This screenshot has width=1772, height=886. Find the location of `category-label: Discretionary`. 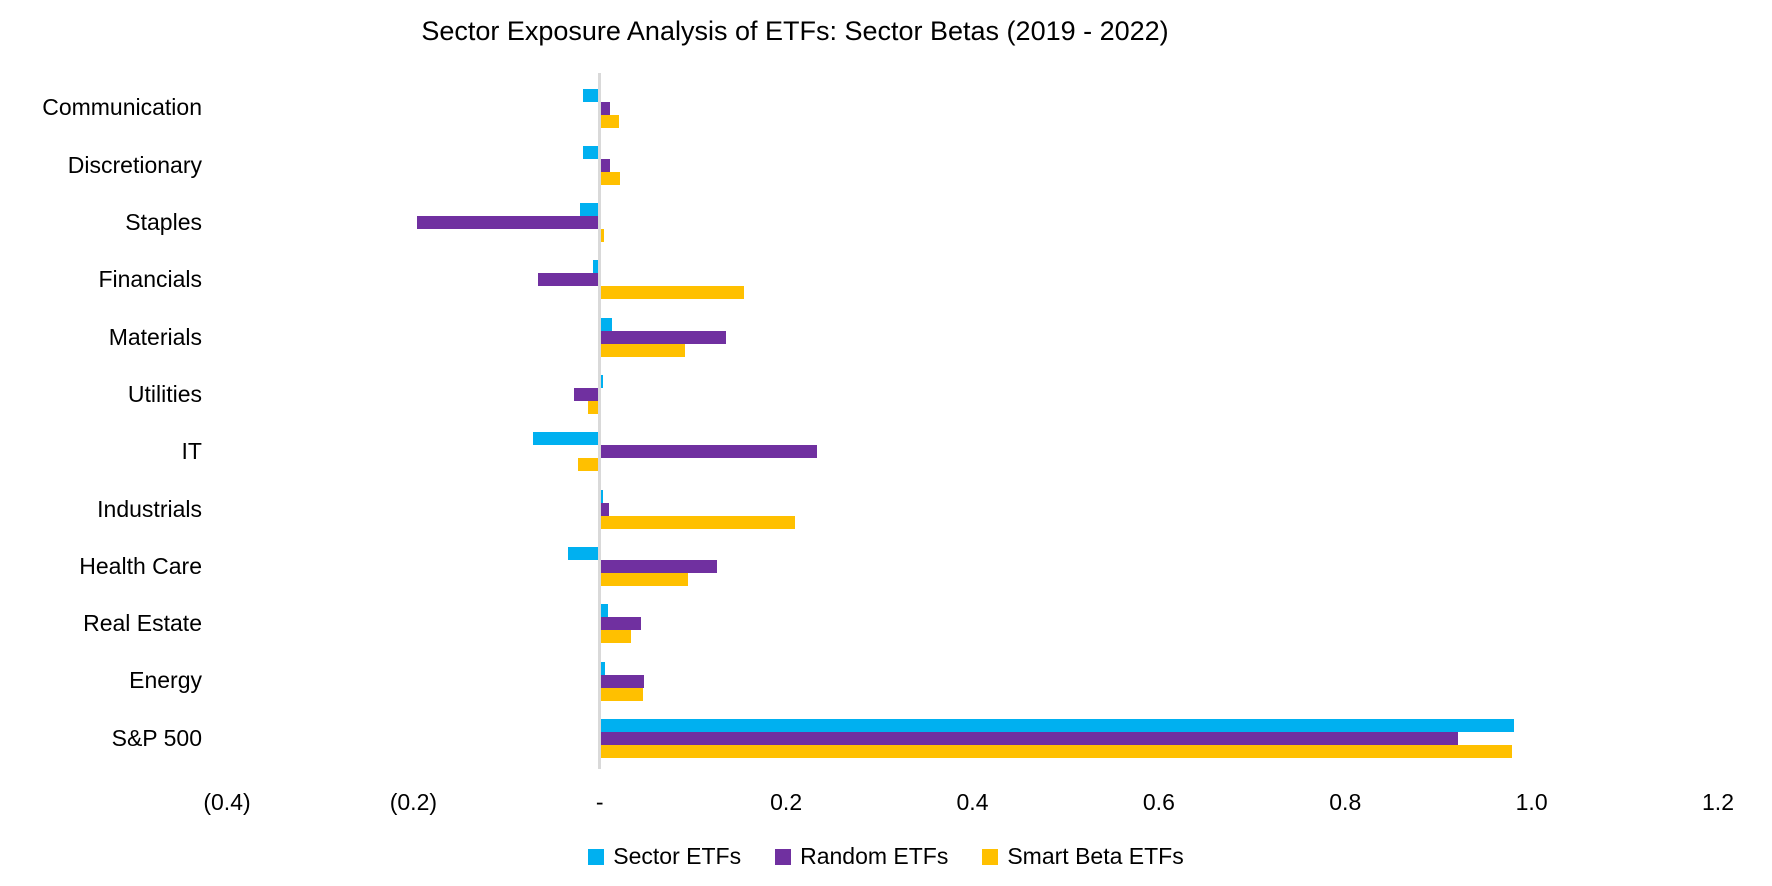

category-label: Discretionary is located at coordinates (134, 164).